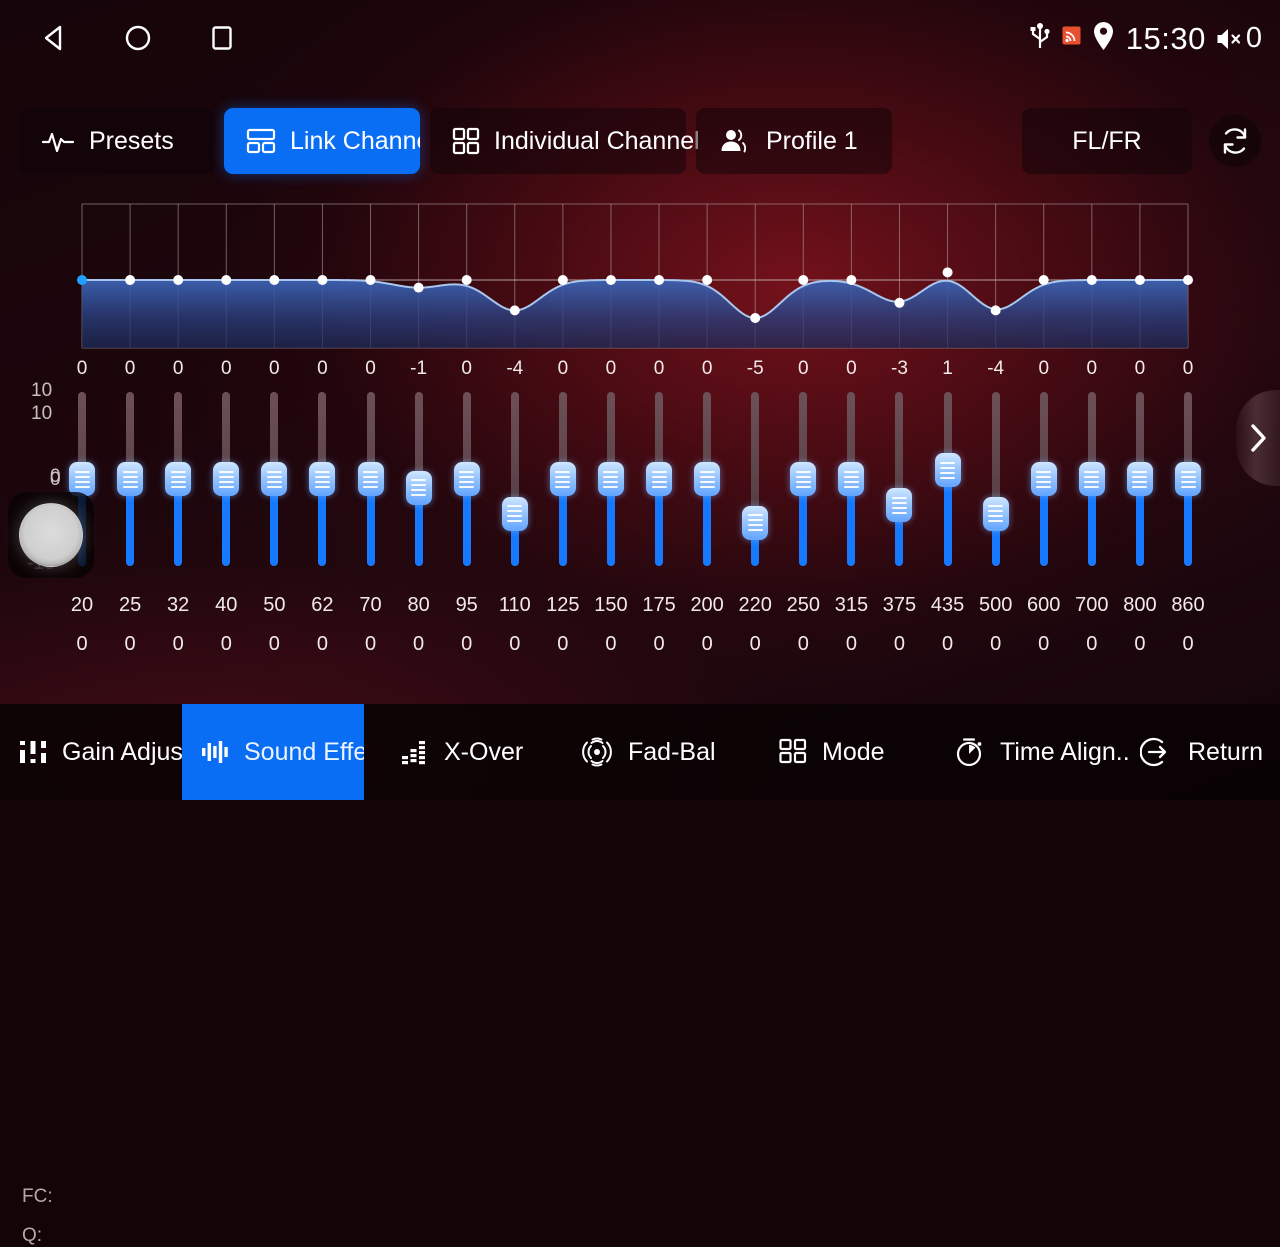  I want to click on bottom-nav-sound-effect: Sound Effect, so click(273, 752).